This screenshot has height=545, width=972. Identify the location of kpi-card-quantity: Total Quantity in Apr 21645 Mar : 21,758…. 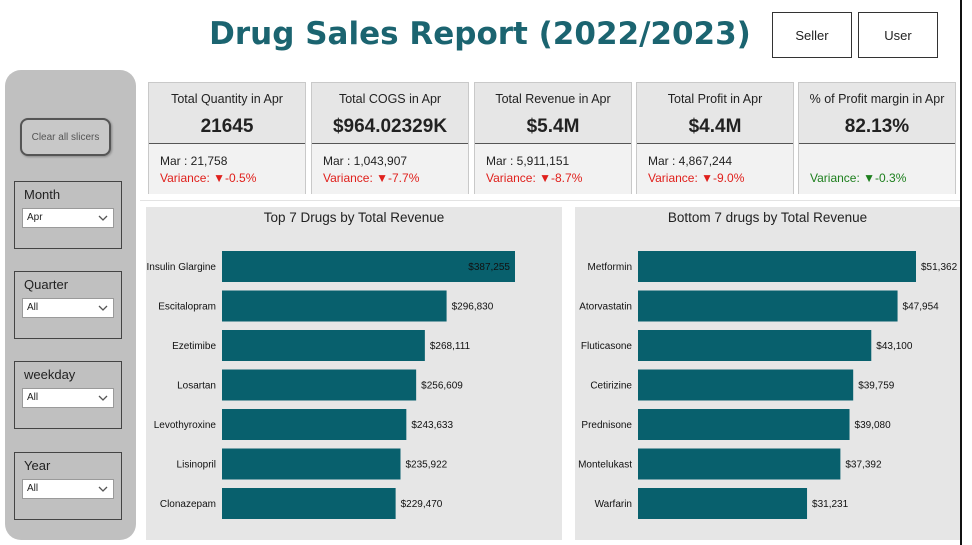
(227, 138).